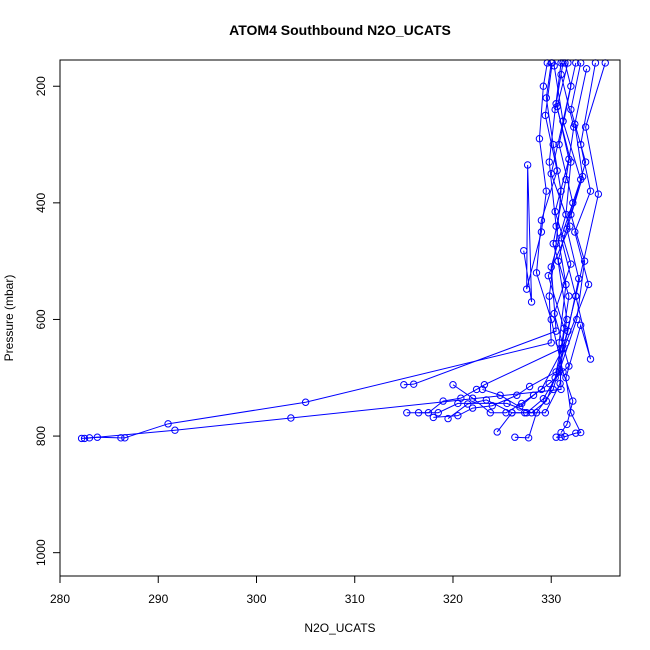 The height and width of the screenshot is (650, 650). I want to click on x-tick-label: 290, so click(158, 599).